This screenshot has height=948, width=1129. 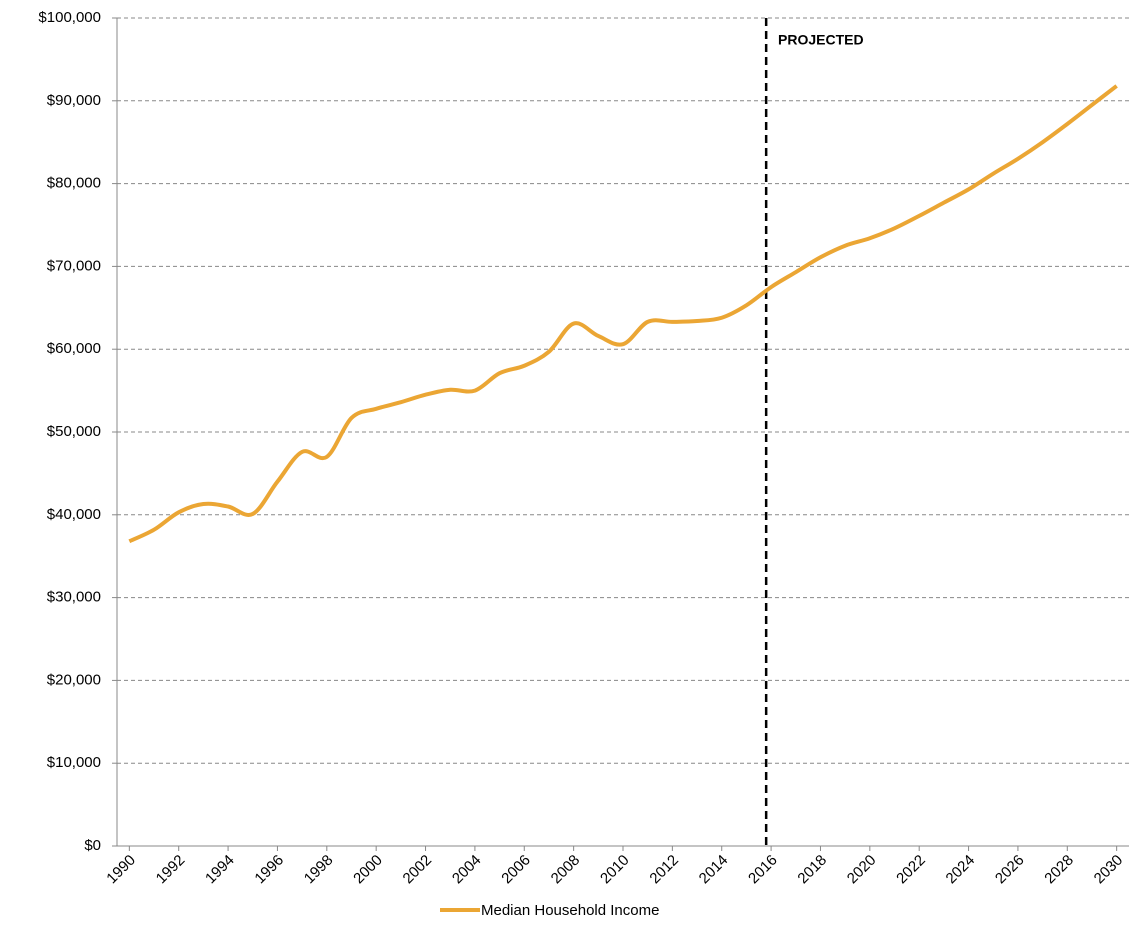 I want to click on x-tick-label: 1990, so click(x=121, y=870).